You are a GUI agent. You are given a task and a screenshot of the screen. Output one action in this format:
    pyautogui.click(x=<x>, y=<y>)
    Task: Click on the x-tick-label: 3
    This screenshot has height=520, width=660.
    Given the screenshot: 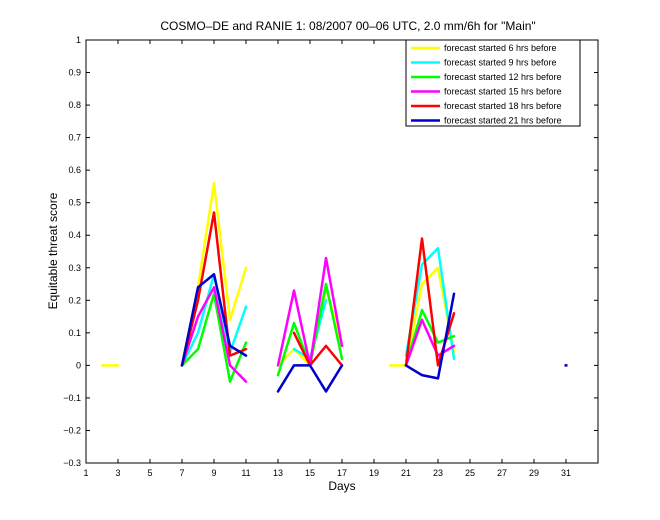 What is the action you would take?
    pyautogui.click(x=117, y=473)
    